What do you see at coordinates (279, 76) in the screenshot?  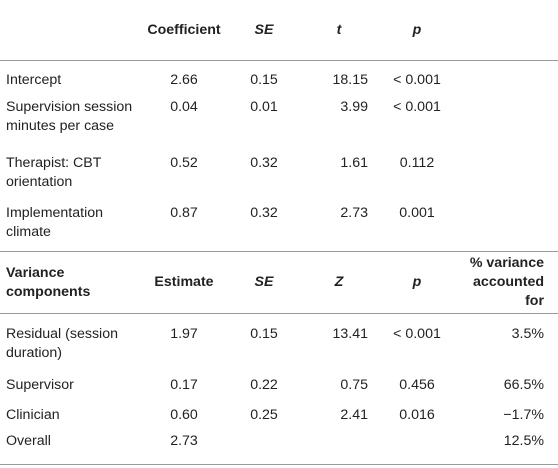 I see `table-row: Intercept 2.66 0.15 18.15 < 0.001` at bounding box center [279, 76].